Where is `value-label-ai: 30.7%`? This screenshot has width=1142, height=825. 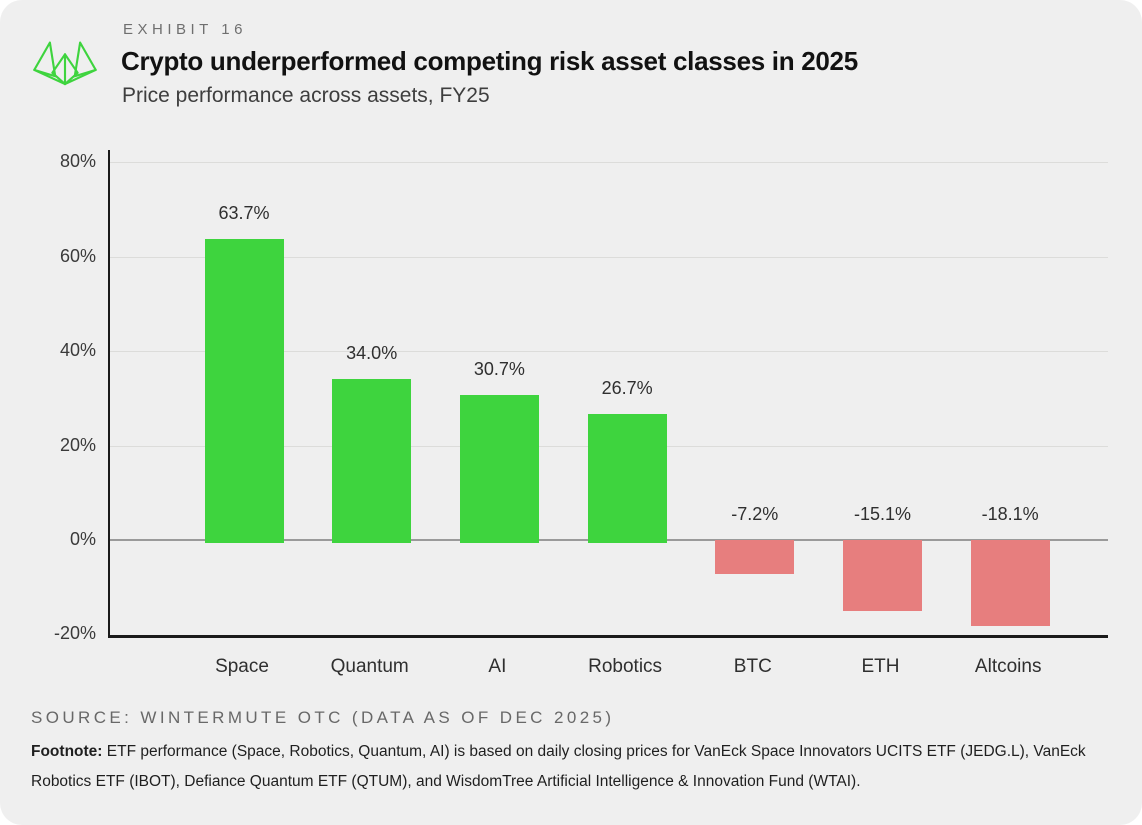
value-label-ai: 30.7% is located at coordinates (499, 368).